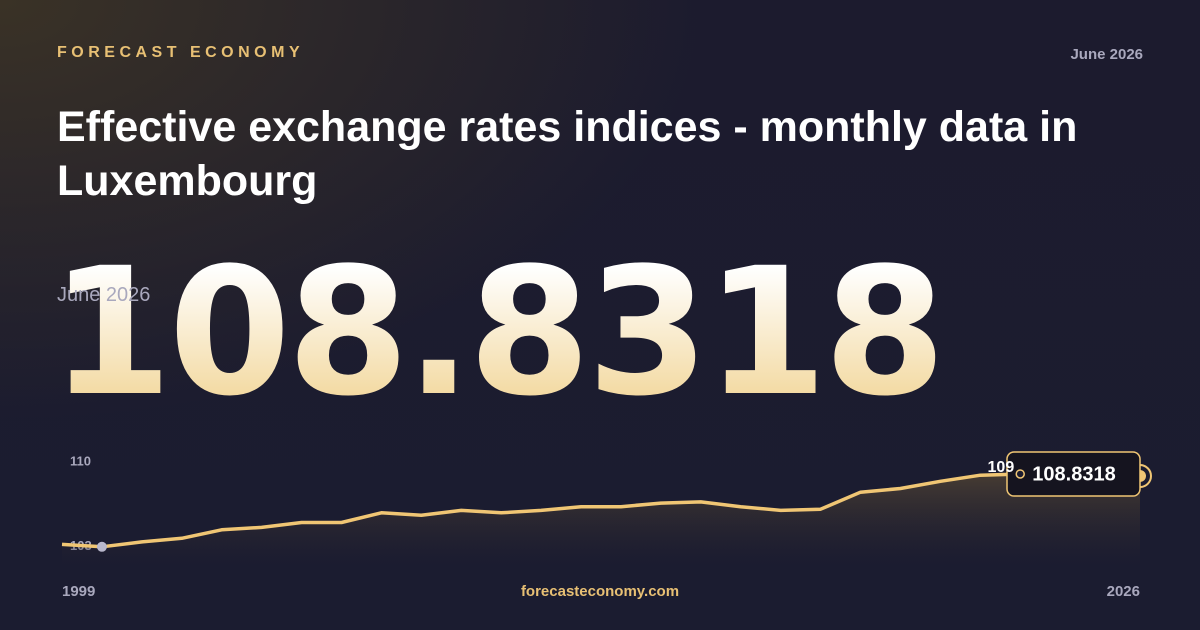 Image resolution: width=1200 pixels, height=630 pixels. What do you see at coordinates (80, 460) in the screenshot?
I see `y-tick-label: 110` at bounding box center [80, 460].